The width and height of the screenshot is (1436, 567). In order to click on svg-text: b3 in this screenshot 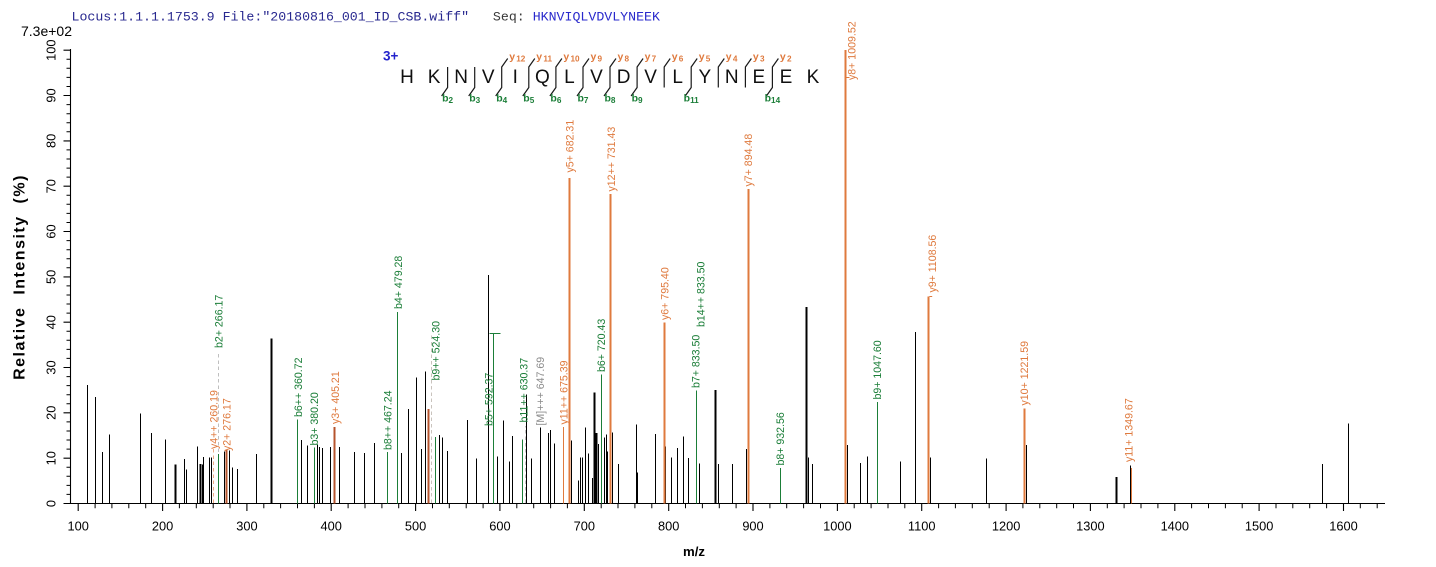, I will do `click(474, 99)`.